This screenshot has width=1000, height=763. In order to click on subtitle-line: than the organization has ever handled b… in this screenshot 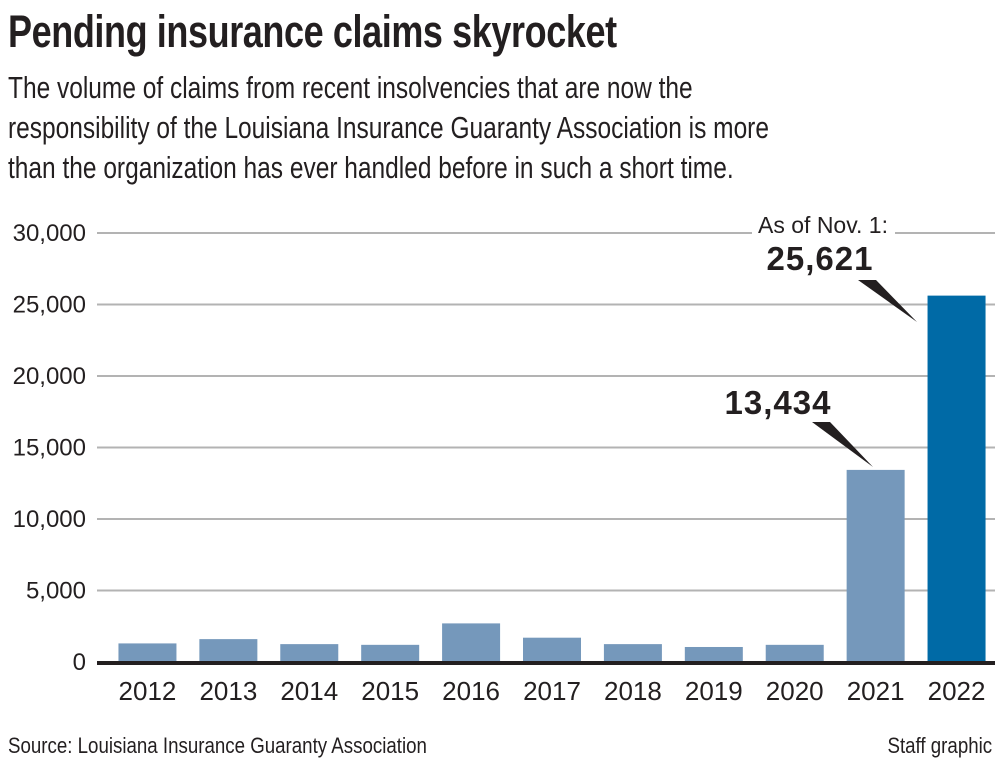, I will do `click(371, 167)`.